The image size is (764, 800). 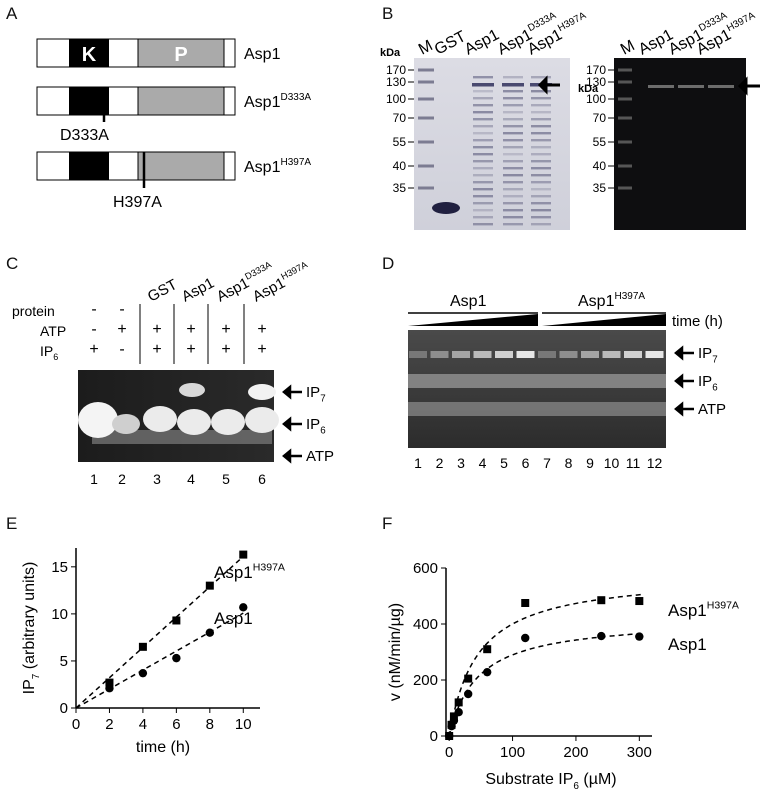 I want to click on y-tick-label: 10, so click(x=59, y=614).